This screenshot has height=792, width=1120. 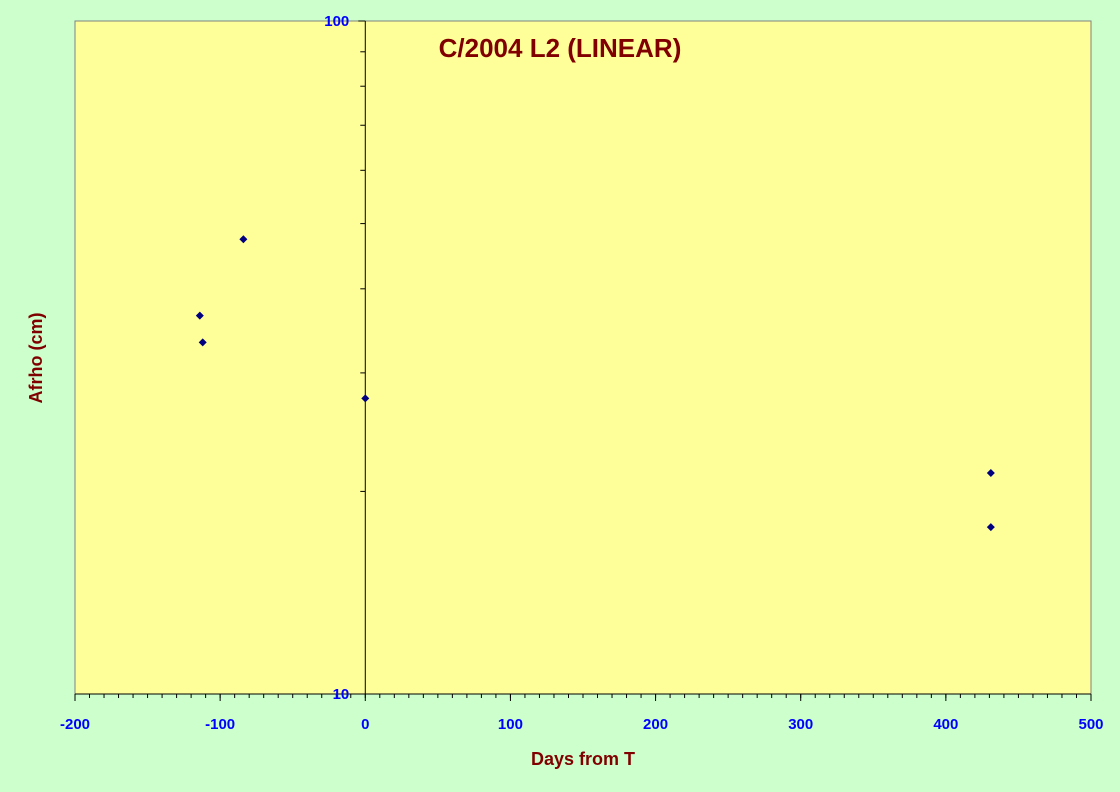 I want to click on x-tick-label: -200, so click(x=75, y=724).